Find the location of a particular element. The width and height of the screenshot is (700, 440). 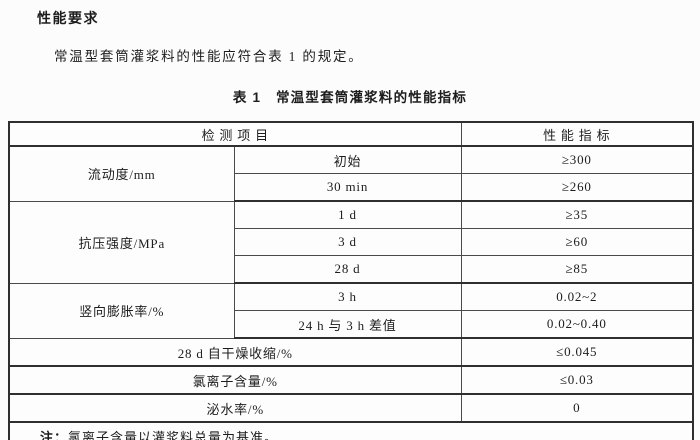

table-caption: 表 1 常温型套筒灌浆料的性能指标 is located at coordinates (350, 97).